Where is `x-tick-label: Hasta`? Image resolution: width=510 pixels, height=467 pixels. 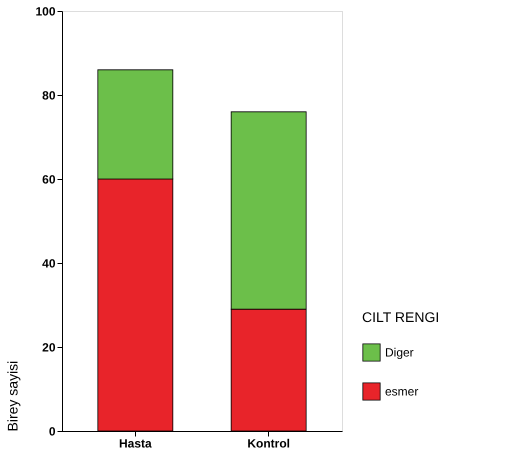
x-tick-label: Hasta is located at coordinates (135, 443).